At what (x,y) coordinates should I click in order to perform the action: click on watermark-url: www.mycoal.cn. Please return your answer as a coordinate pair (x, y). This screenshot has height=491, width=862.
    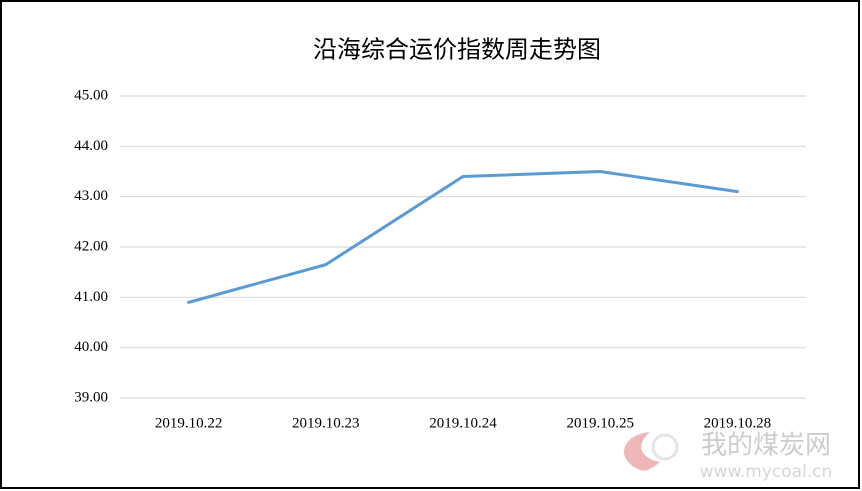
    Looking at the image, I should click on (766, 472).